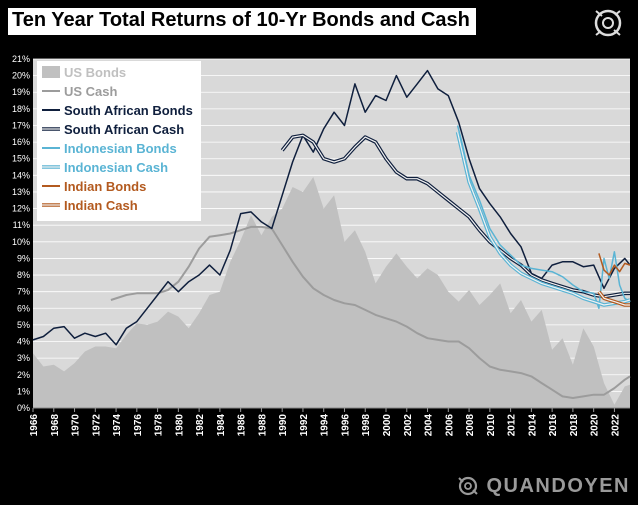 The image size is (638, 505). Describe the element at coordinates (574, 425) in the screenshot. I see `x-tick-label: 2018` at that location.